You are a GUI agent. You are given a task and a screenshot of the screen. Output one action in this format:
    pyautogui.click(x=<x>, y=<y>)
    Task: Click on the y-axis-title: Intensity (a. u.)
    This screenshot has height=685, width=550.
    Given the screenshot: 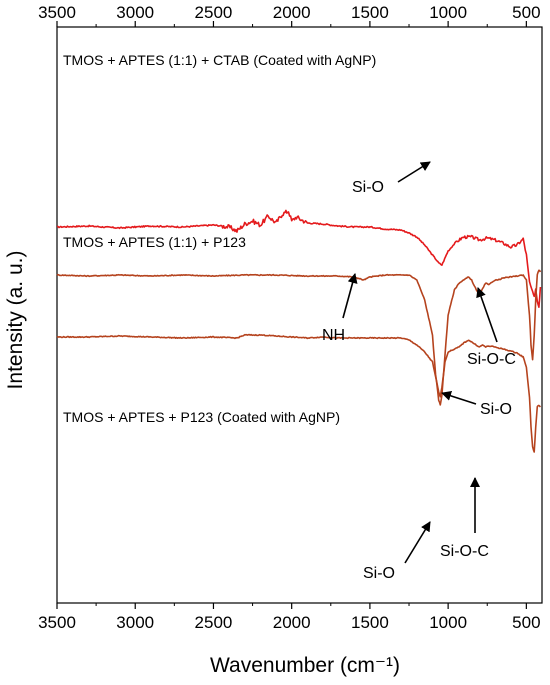 What is the action you would take?
    pyautogui.click(x=15, y=320)
    